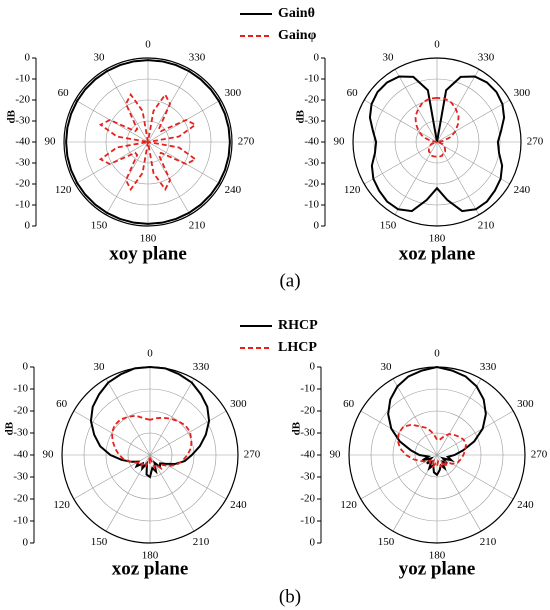 This screenshot has width=550, height=610. What do you see at coordinates (290, 596) in the screenshot?
I see `caption: (b)` at bounding box center [290, 596].